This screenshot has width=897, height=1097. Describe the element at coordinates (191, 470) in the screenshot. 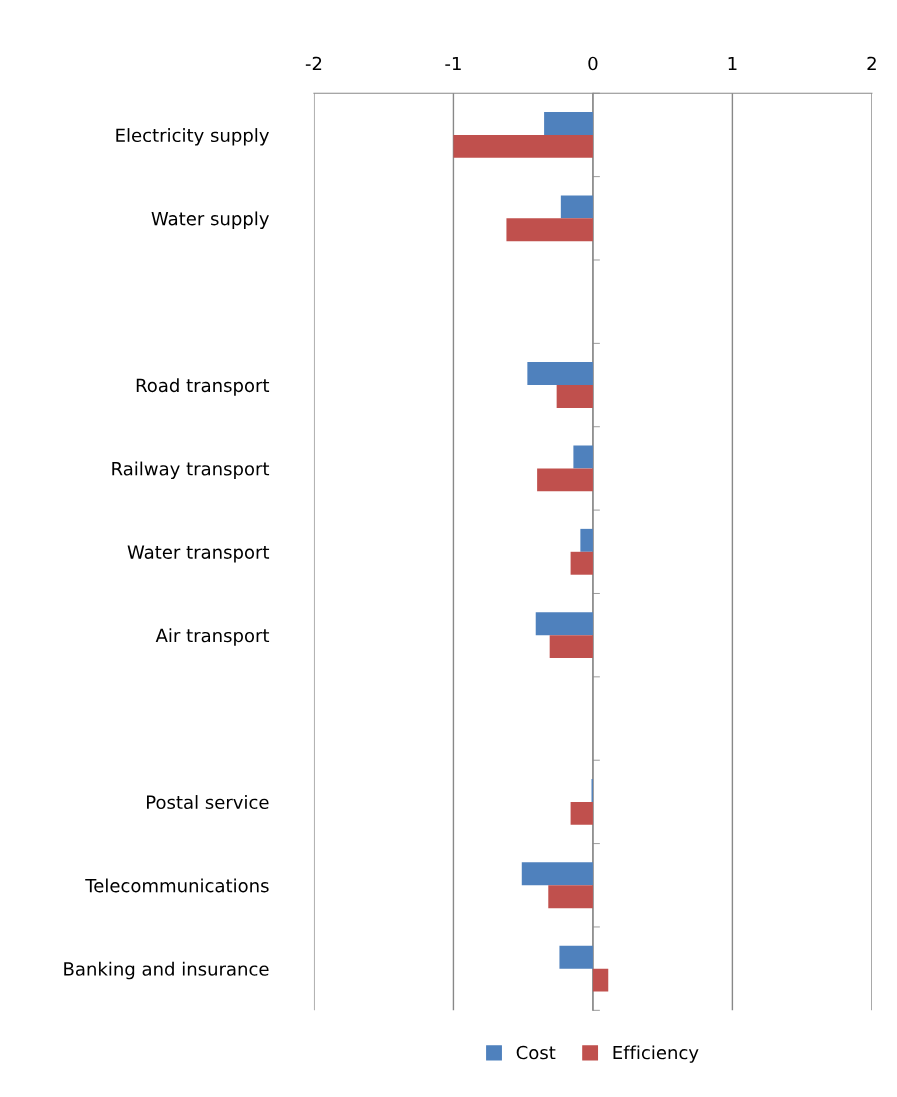

I see `y-tick-label: Railway transport` at that location.